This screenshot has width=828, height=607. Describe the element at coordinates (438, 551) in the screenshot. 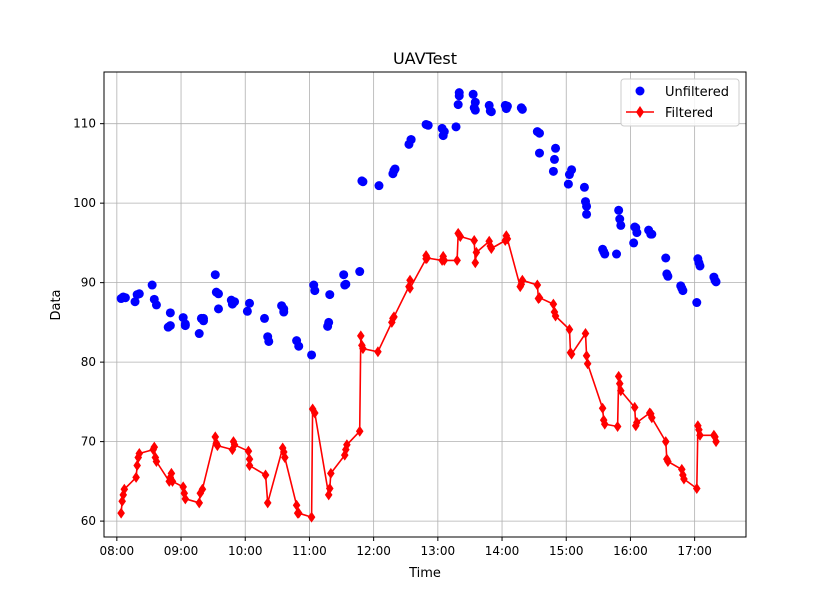

I see `x-tick-label: 13:00` at that location.